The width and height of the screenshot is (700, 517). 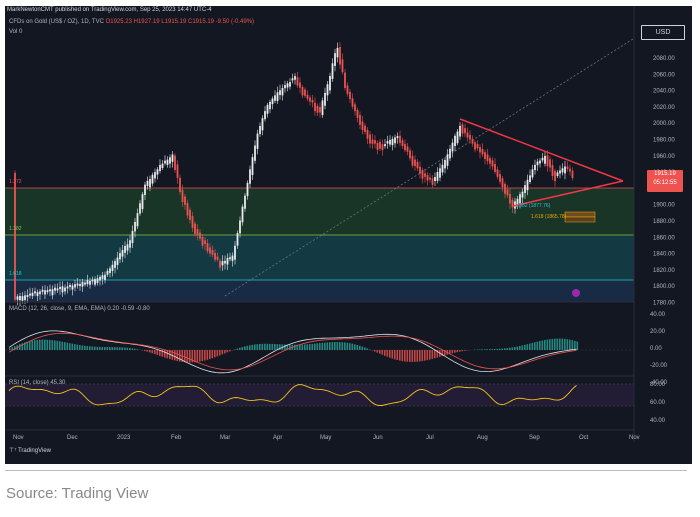 I want to click on price-tick-label: 2040.00, so click(x=664, y=92).